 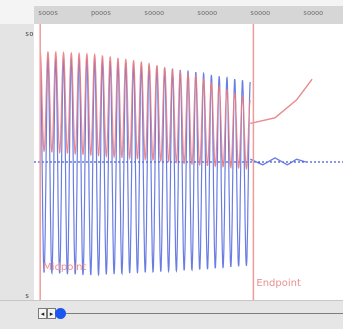 What do you see at coordinates (29, 34) in the screenshot?
I see `y-top-label: so` at bounding box center [29, 34].